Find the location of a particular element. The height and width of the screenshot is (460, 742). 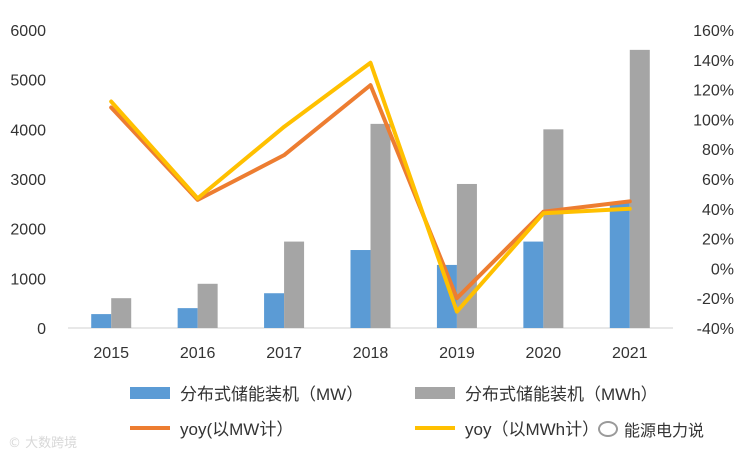

left-tick-label: 0 is located at coordinates (41, 329).